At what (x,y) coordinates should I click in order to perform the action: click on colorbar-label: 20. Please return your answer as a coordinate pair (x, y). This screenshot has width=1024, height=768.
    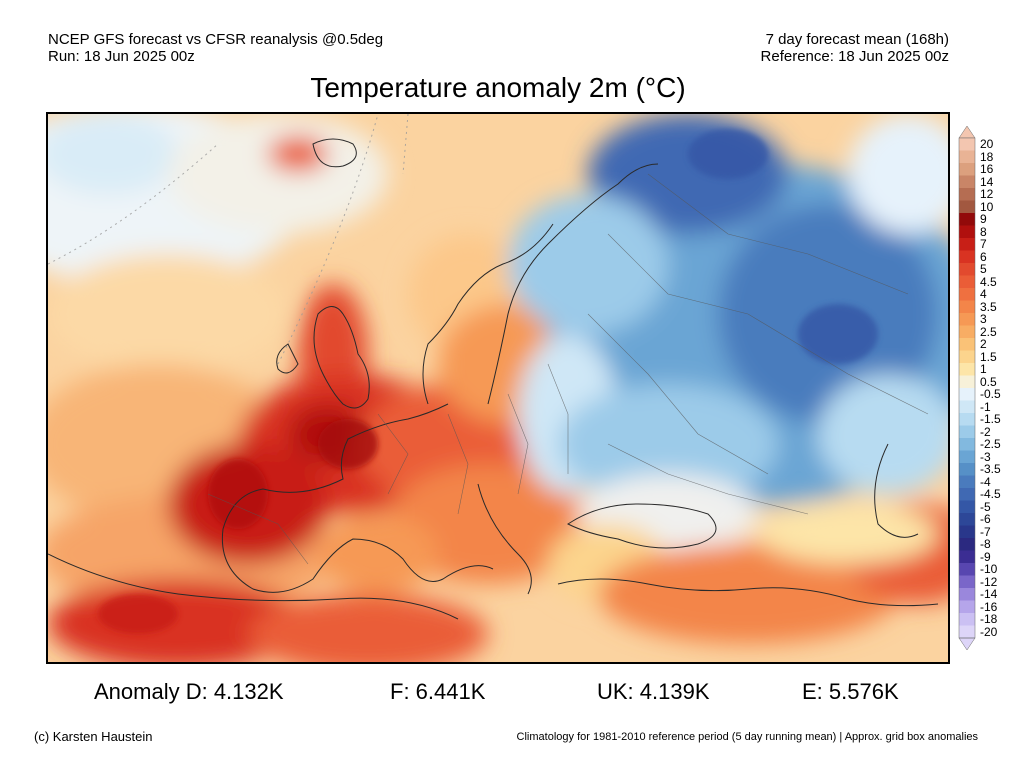
    Looking at the image, I should click on (987, 144).